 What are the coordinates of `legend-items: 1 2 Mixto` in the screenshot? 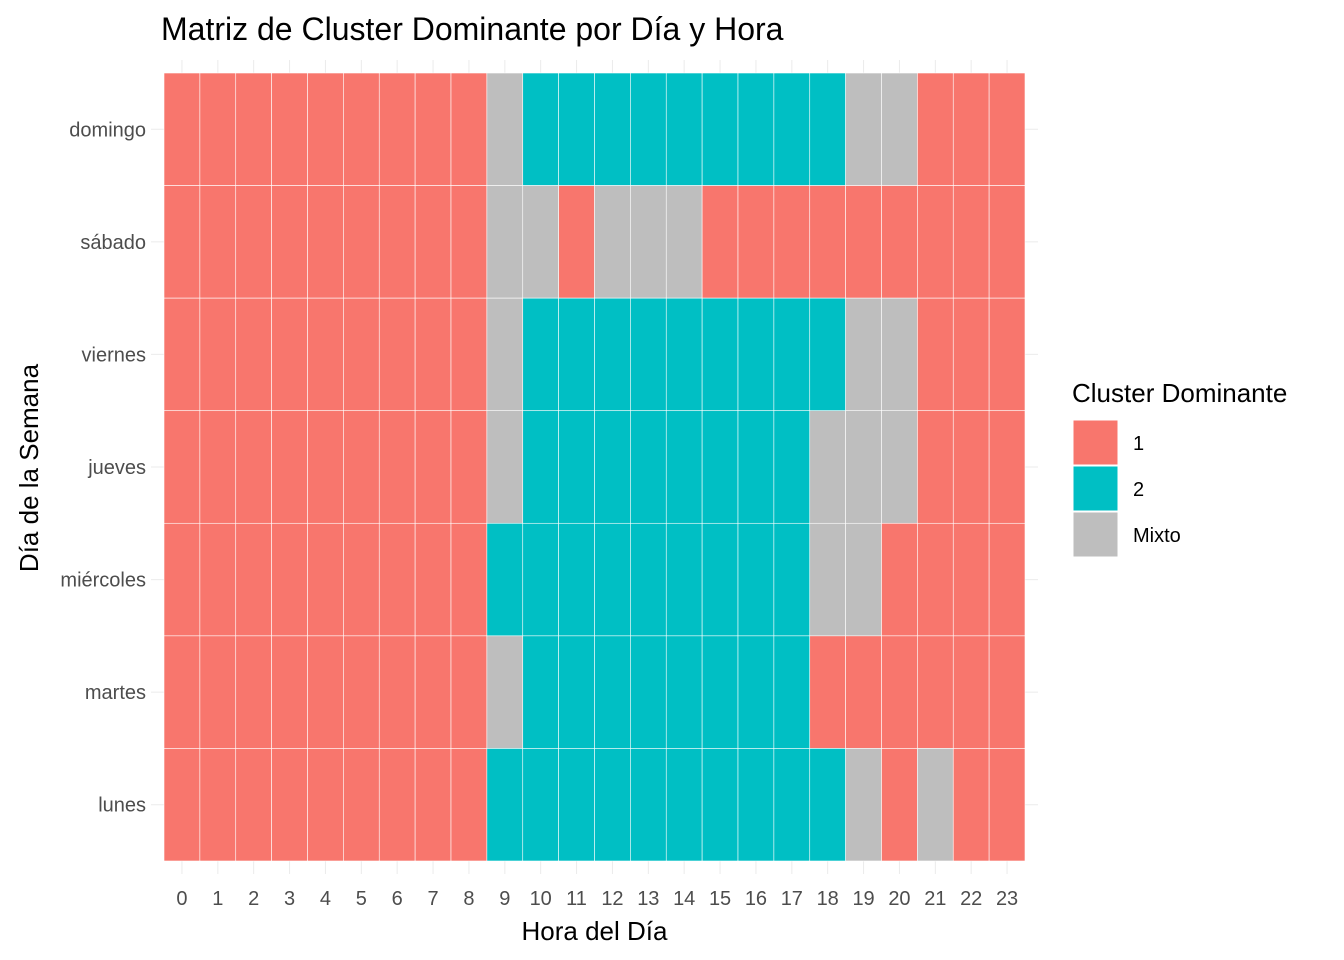 It's located at (1126, 488).